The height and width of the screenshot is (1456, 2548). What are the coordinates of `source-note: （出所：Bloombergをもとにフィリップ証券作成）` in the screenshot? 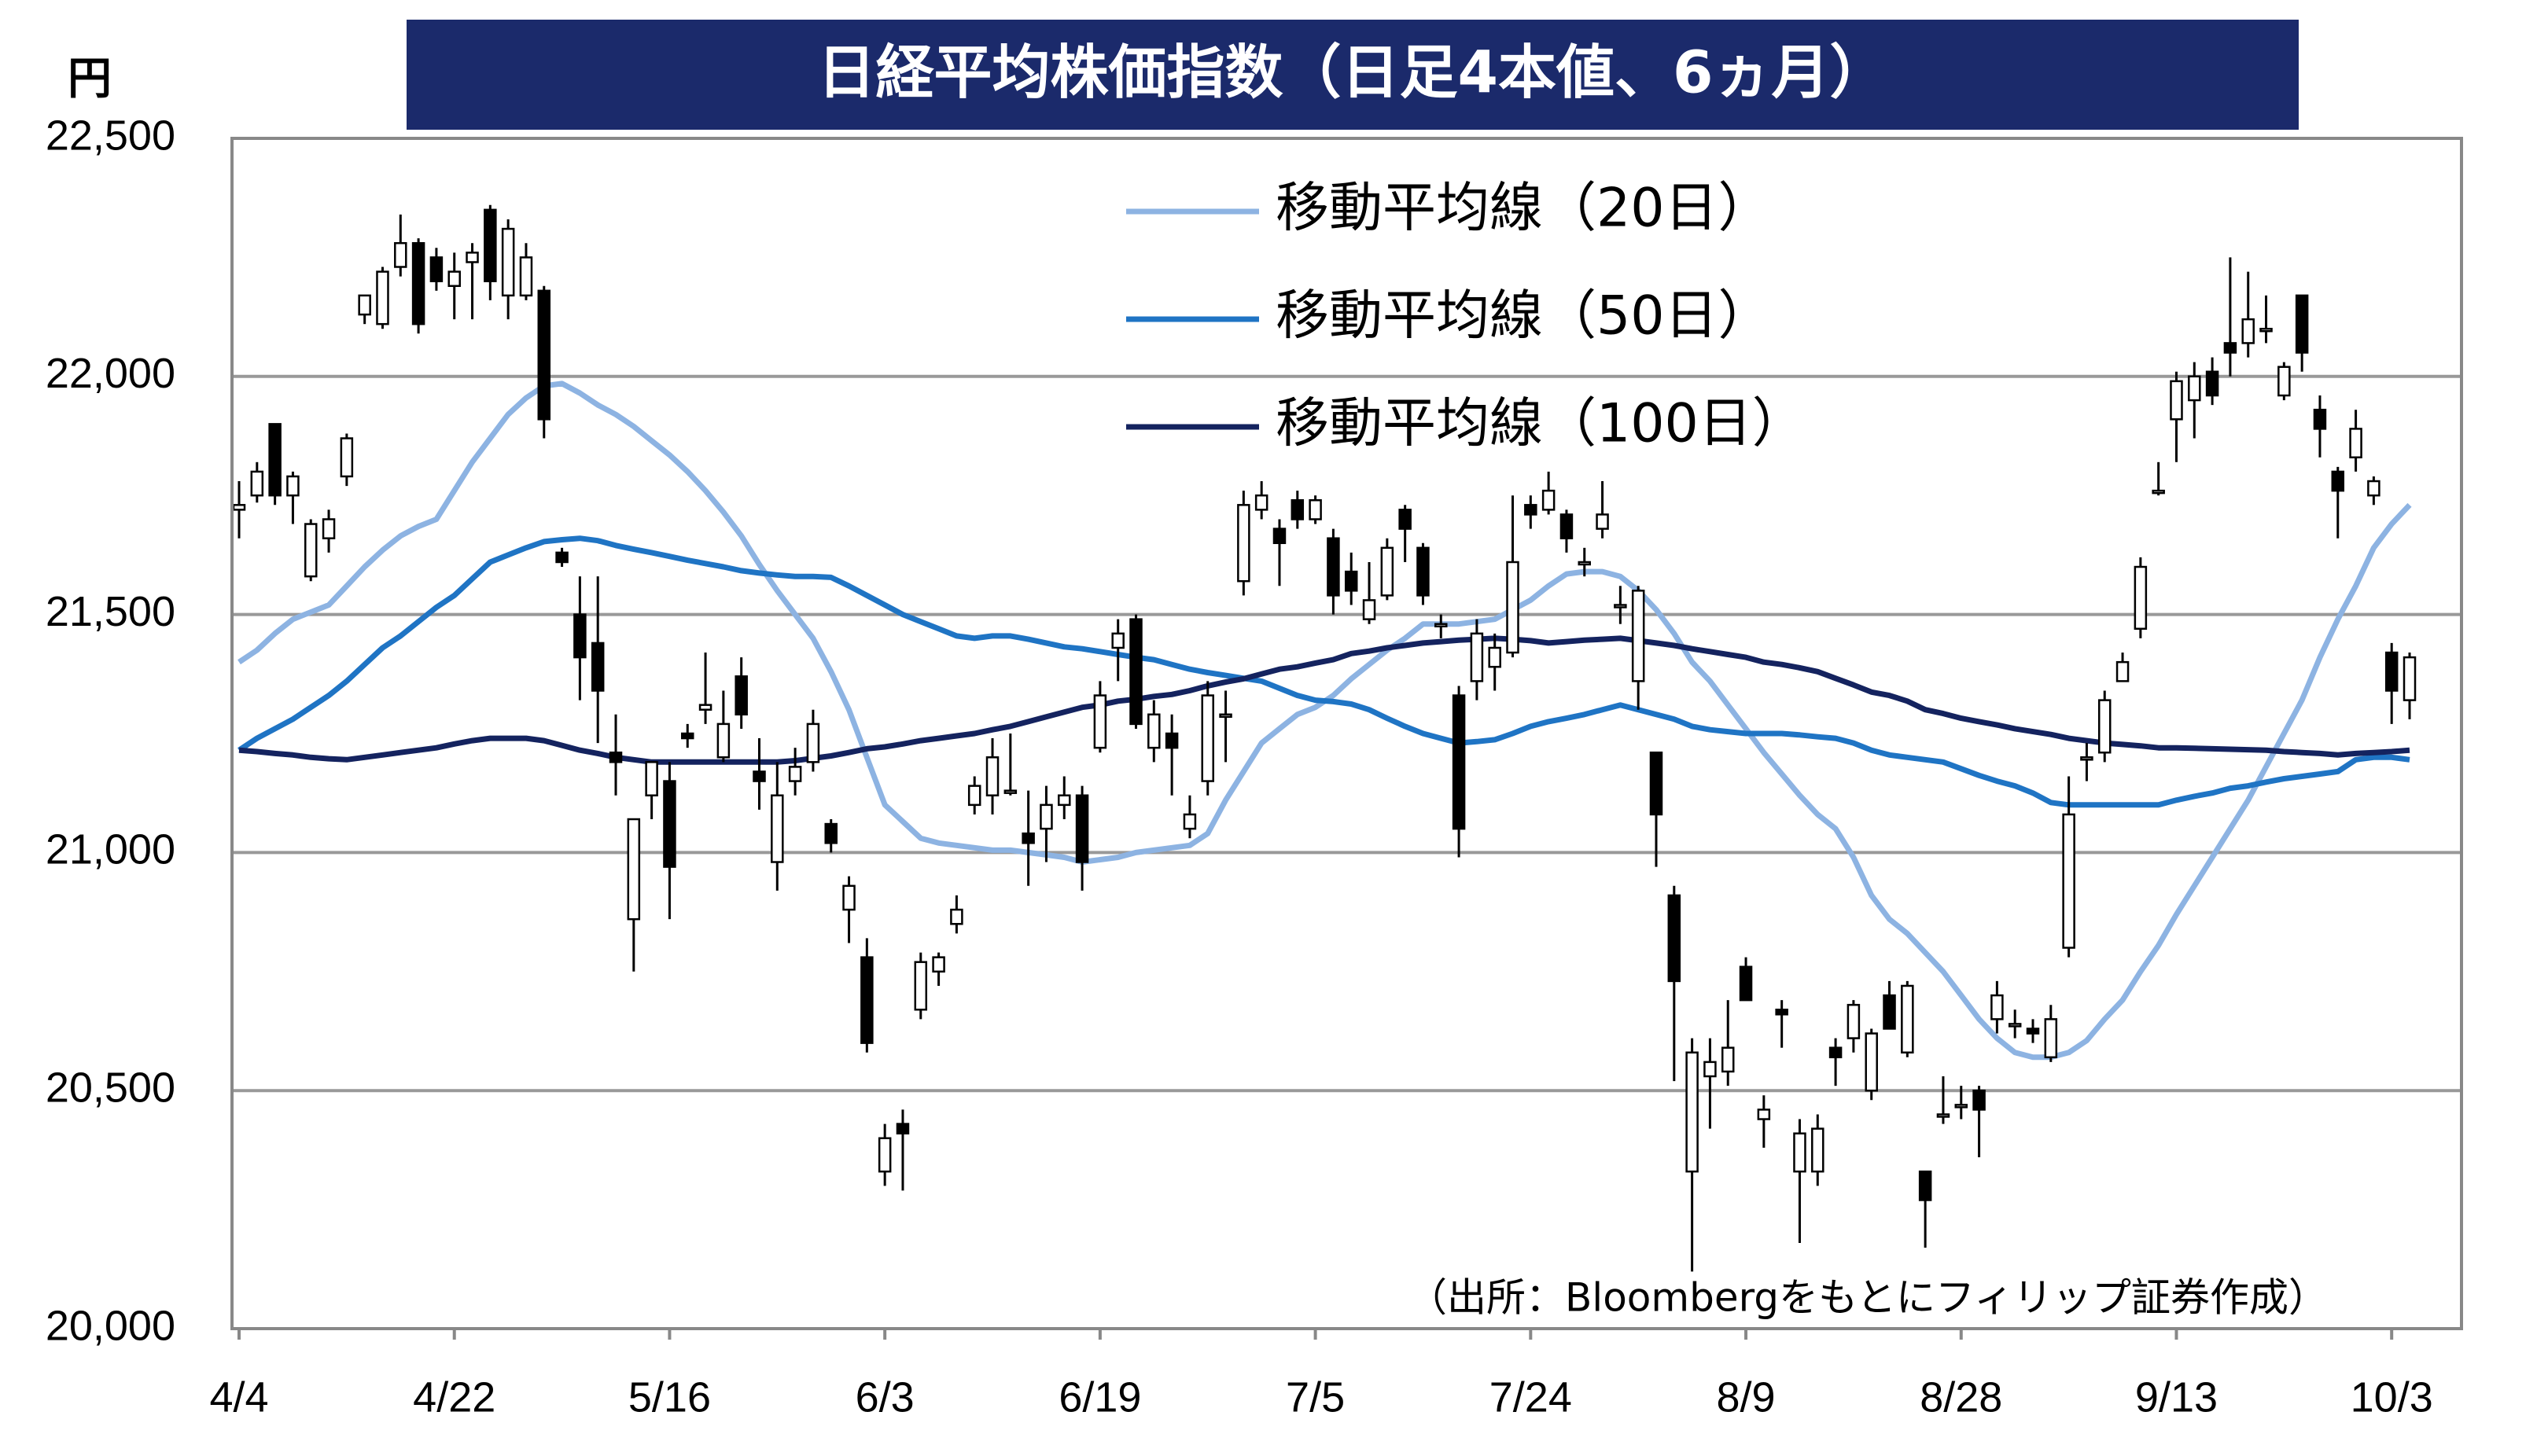 It's located at (1868, 1298).